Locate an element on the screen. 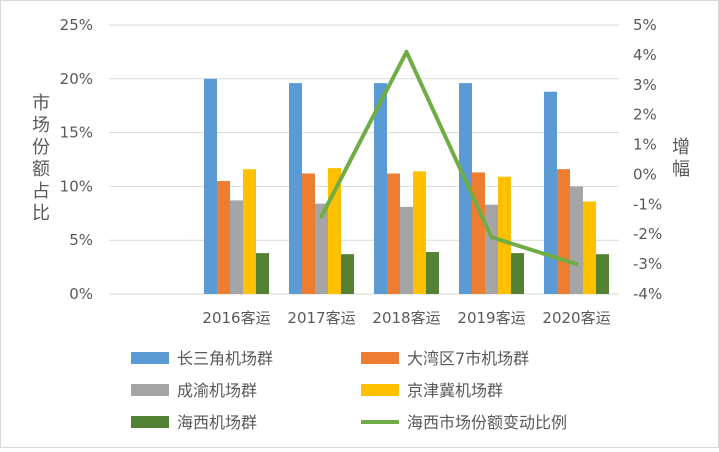 The image size is (719, 452). y2-tick-label: 2% is located at coordinates (645, 115).